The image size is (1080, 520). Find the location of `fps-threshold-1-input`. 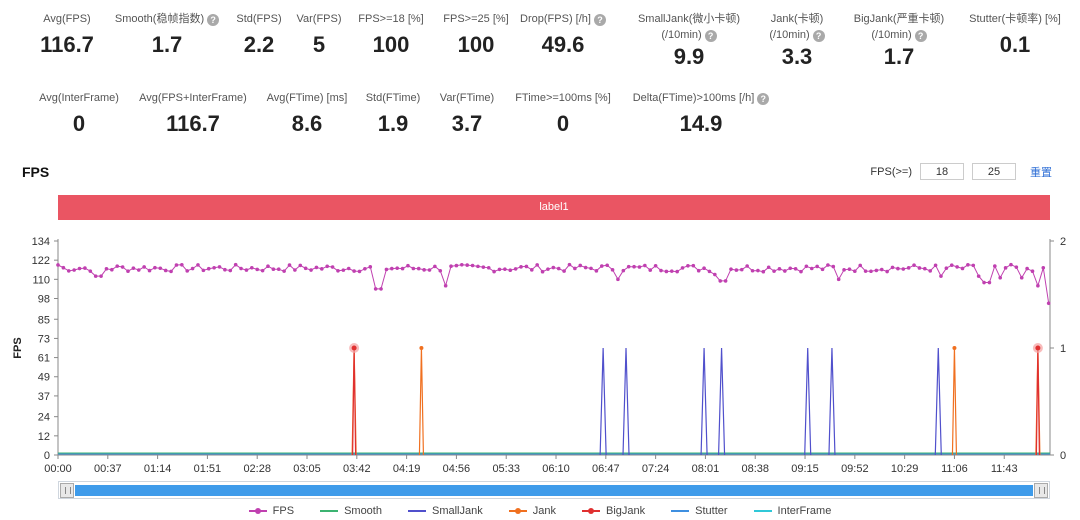

fps-threshold-1-input is located at coordinates (942, 171).